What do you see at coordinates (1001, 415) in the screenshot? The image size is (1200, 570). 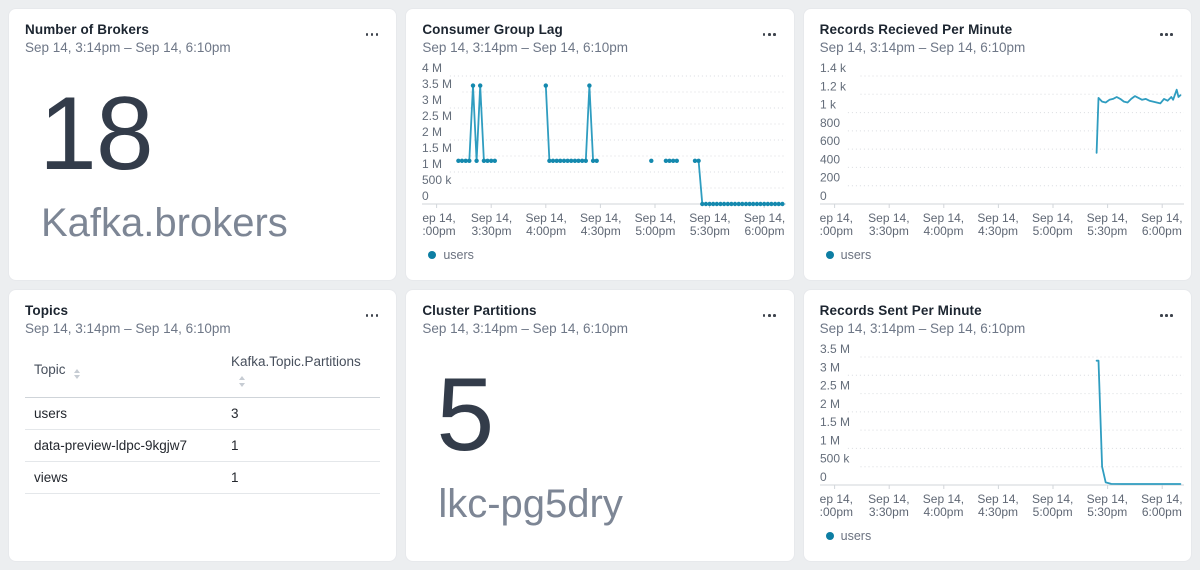 I see `chart-svg: 3.5 M 3 M 2.5 M 2 M 1.5 M 1 M 500 k 0` at bounding box center [1001, 415].